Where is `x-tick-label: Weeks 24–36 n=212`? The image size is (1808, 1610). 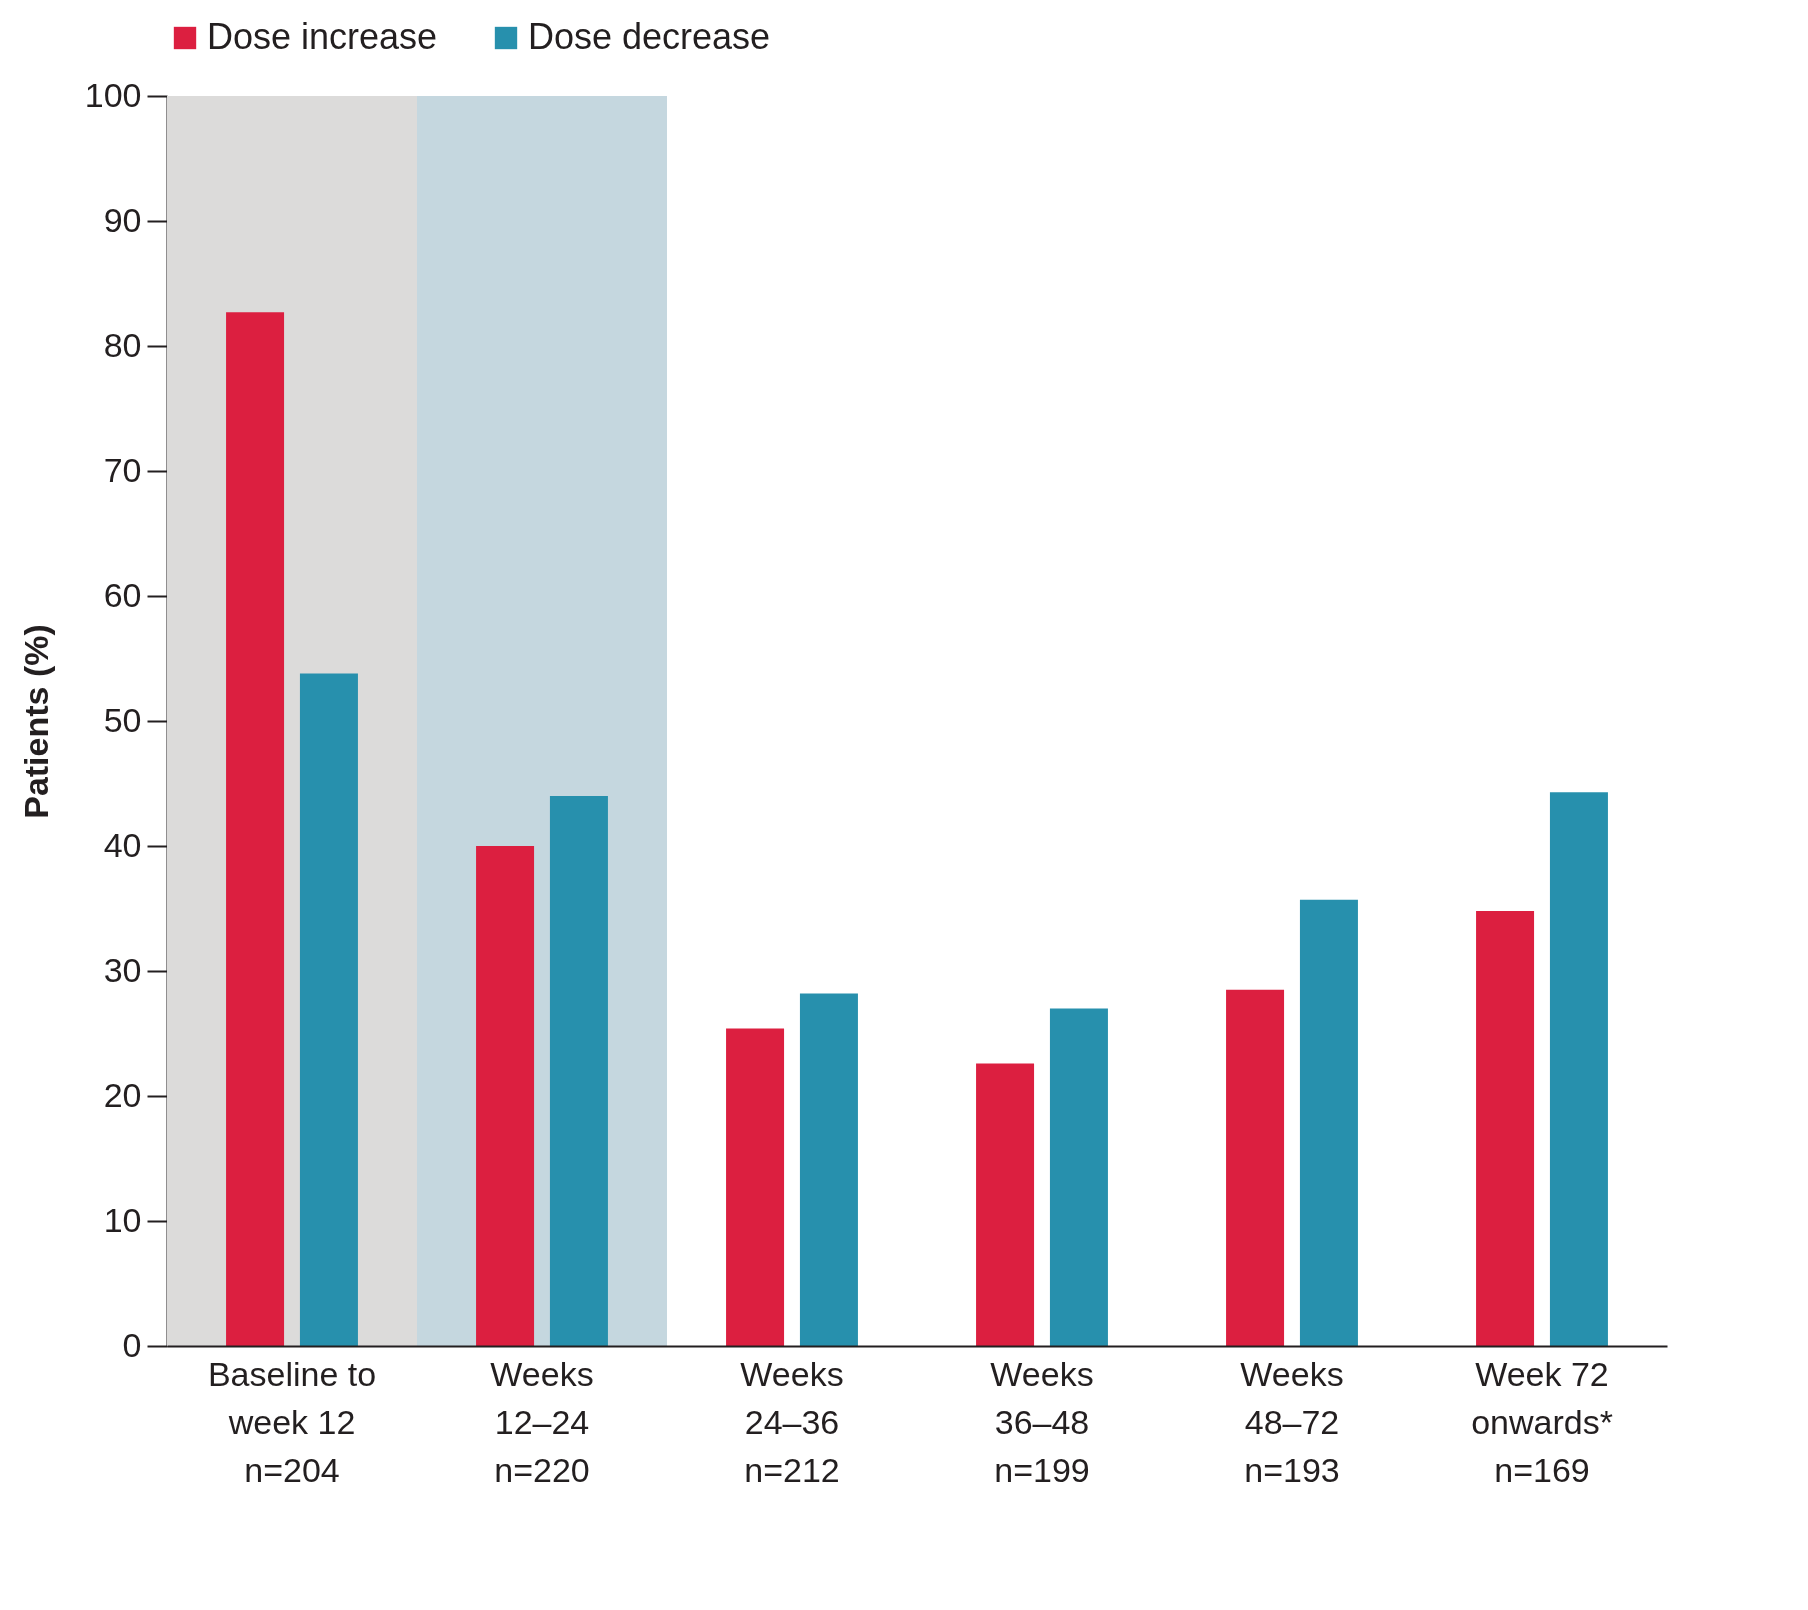 x-tick-label: Weeks 24–36 n=212 is located at coordinates (792, 1421).